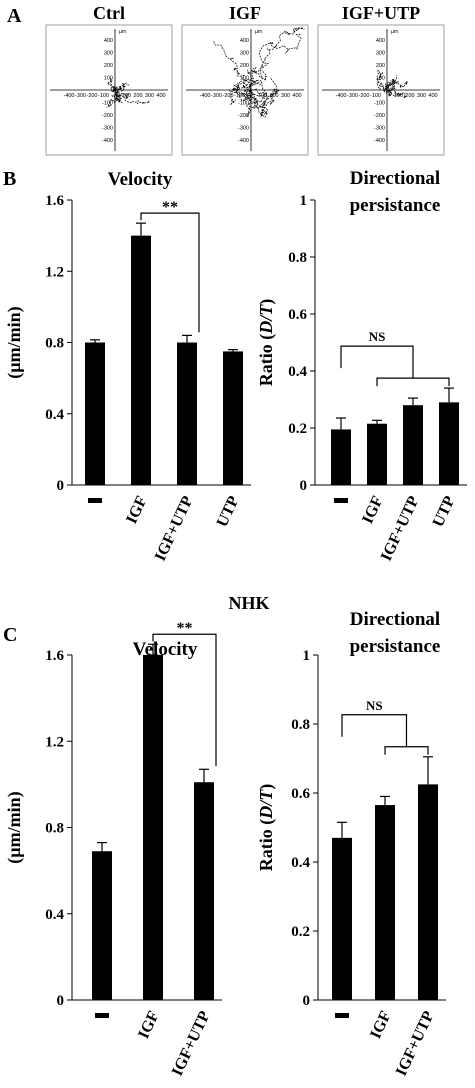  What do you see at coordinates (381, 13) in the screenshot?
I see `tracking-title: IGF+UTP` at bounding box center [381, 13].